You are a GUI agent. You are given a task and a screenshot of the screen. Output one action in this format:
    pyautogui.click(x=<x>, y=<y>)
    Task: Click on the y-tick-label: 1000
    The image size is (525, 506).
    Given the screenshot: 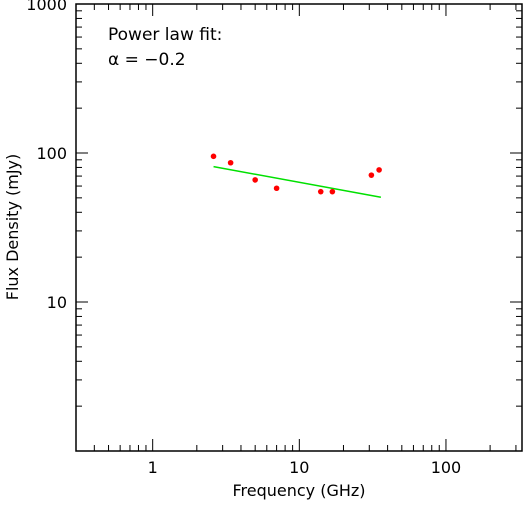 What is the action you would take?
    pyautogui.click(x=46, y=7)
    